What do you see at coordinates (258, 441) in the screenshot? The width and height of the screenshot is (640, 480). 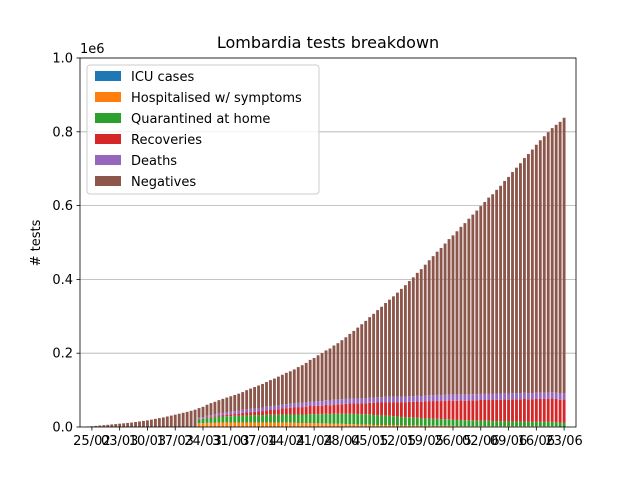 I see `x-tick-label: 07/04` at bounding box center [258, 441].